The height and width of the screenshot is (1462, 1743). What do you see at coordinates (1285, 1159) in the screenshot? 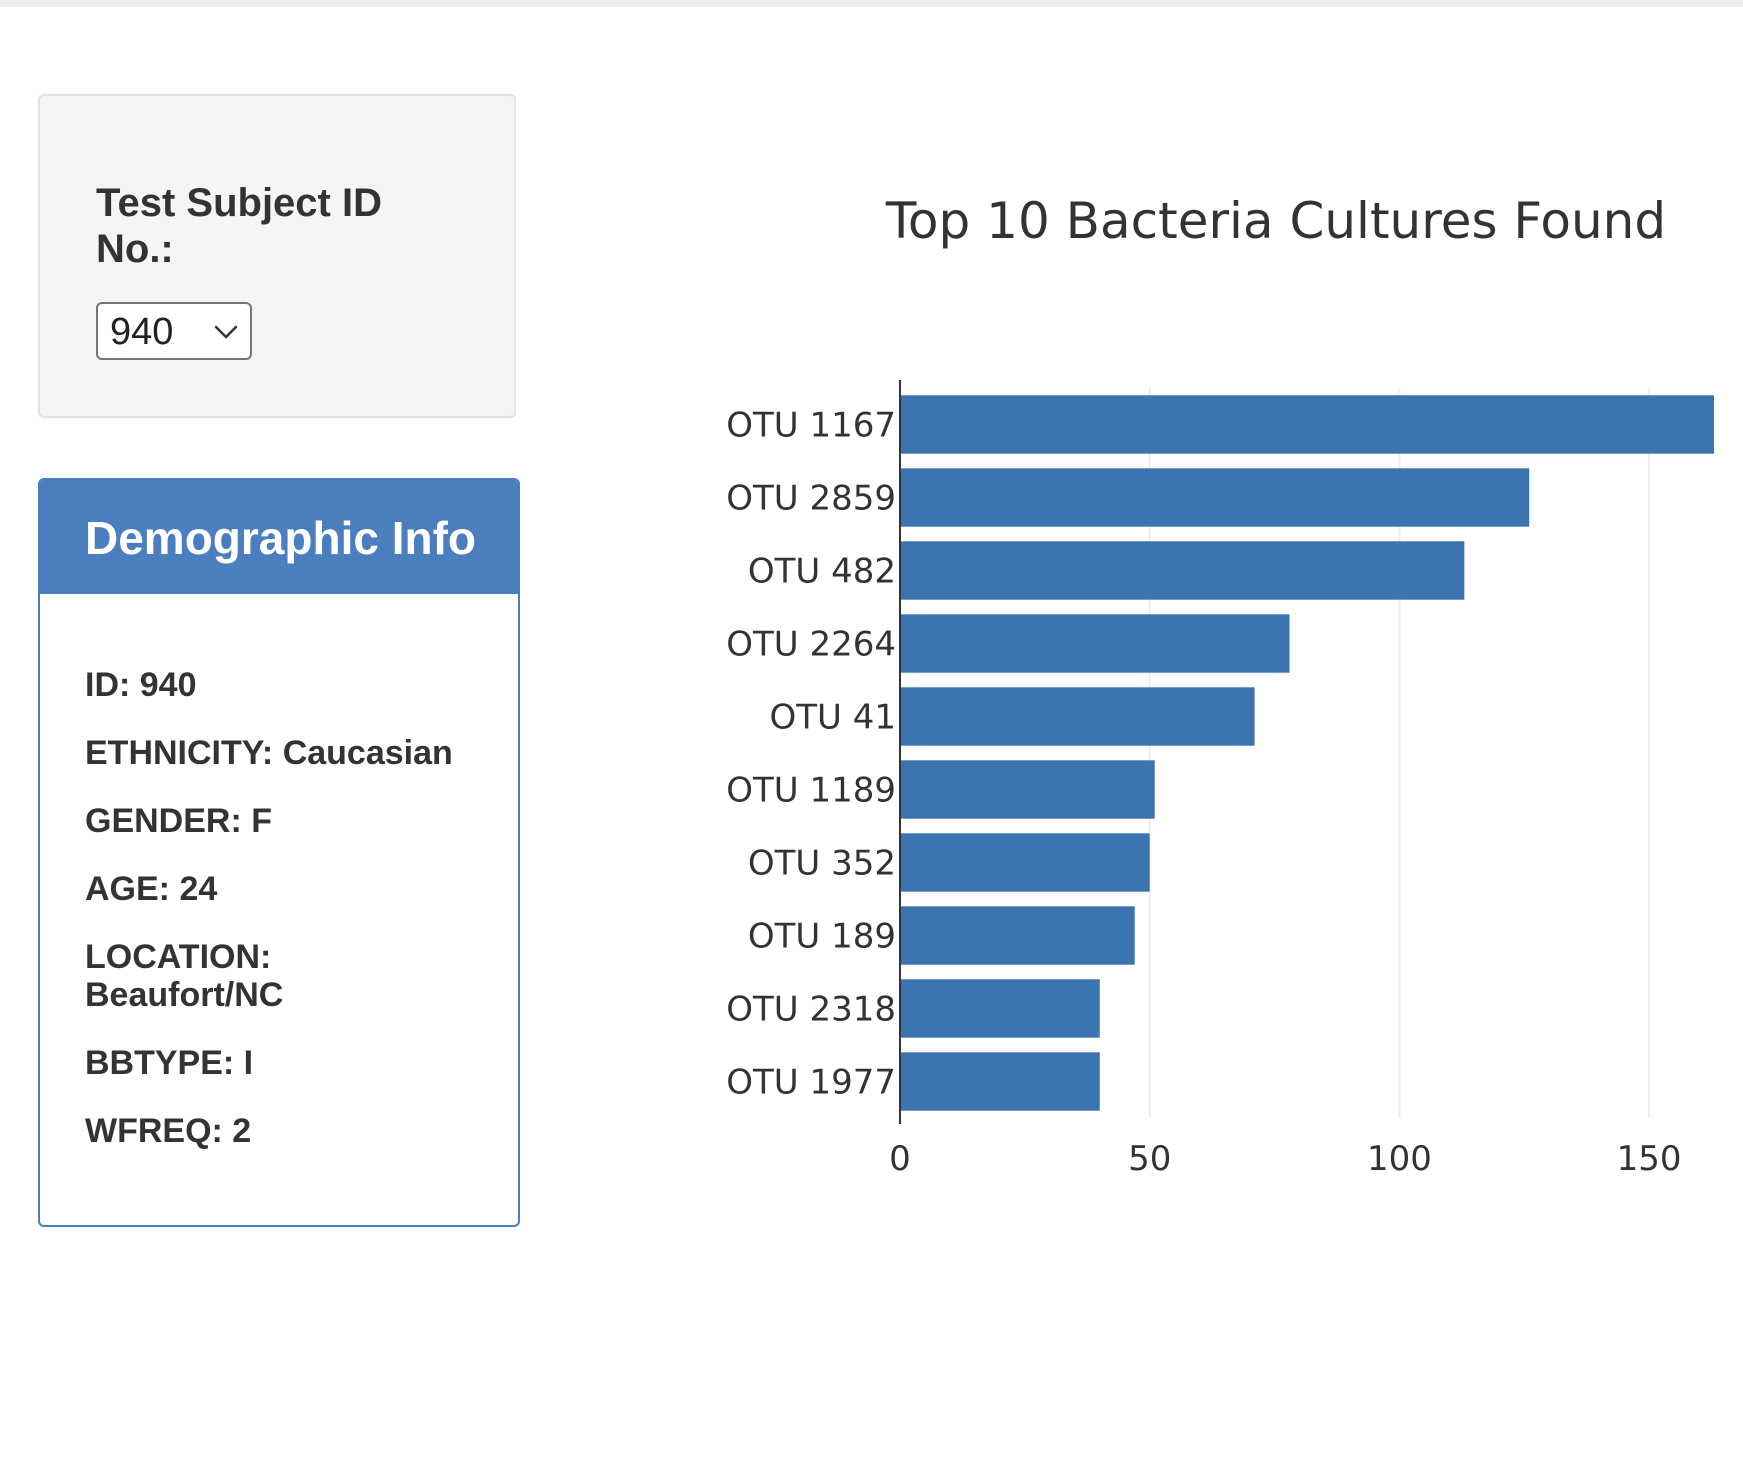
I see `x-tick-labels: 0 50 100 150` at bounding box center [1285, 1159].